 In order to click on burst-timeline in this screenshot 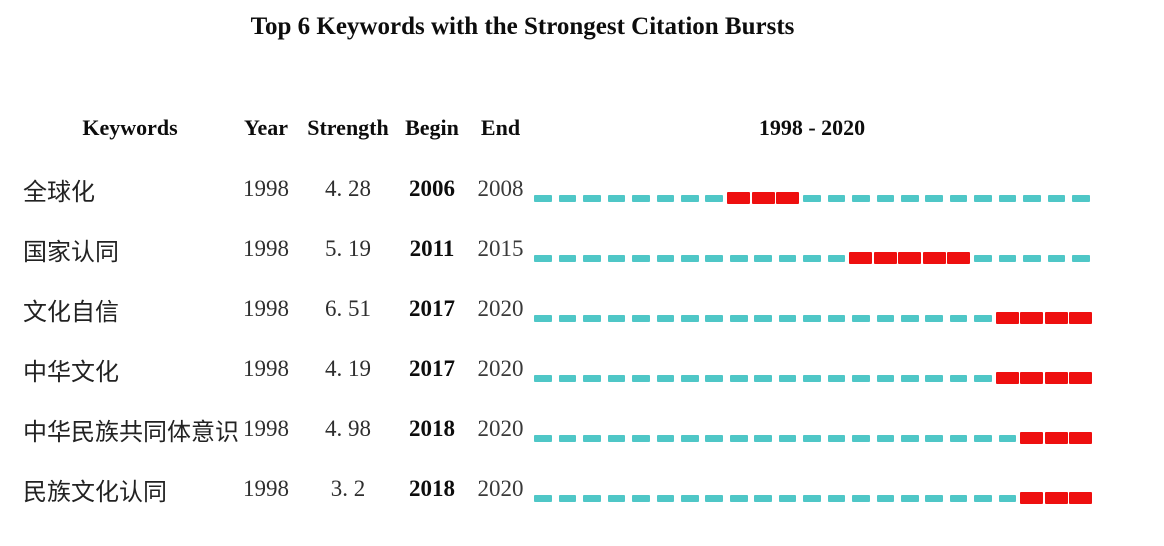, I will do `click(812, 498)`.